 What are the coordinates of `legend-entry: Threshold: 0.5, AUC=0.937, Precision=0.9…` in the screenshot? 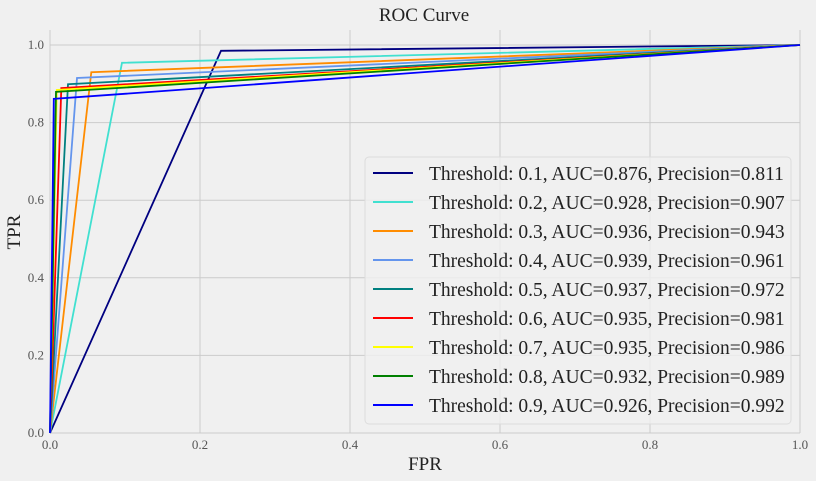 It's located at (607, 290).